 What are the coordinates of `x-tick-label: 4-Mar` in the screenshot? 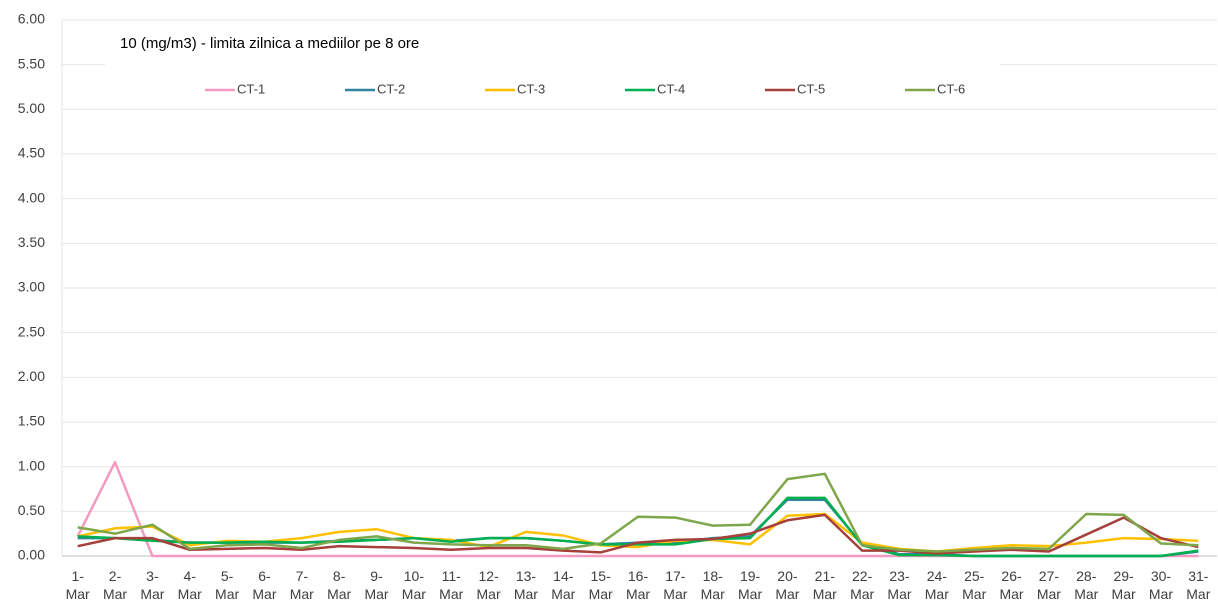 It's located at (190, 585).